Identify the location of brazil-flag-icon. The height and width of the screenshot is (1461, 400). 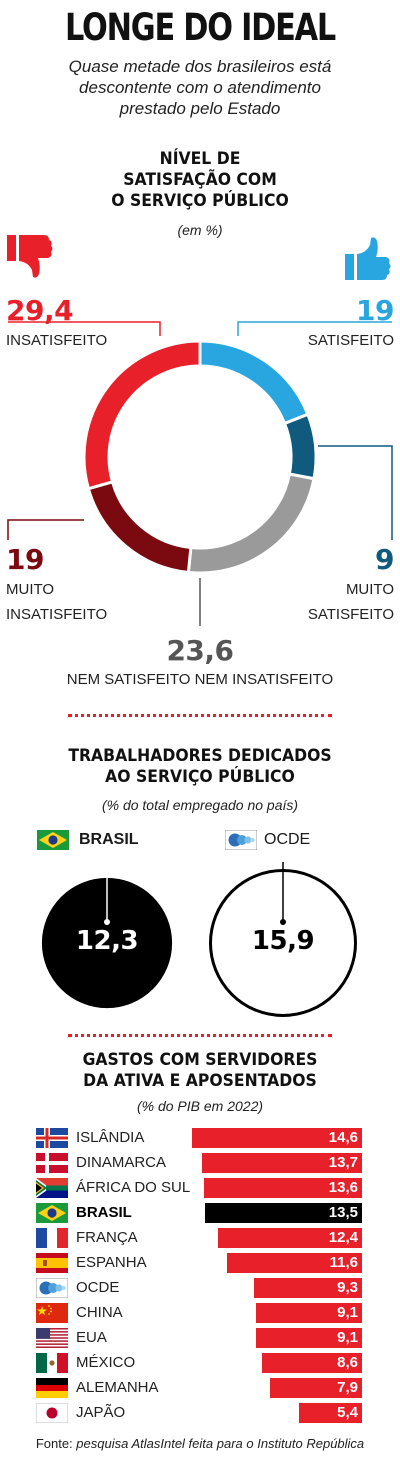
(53, 840).